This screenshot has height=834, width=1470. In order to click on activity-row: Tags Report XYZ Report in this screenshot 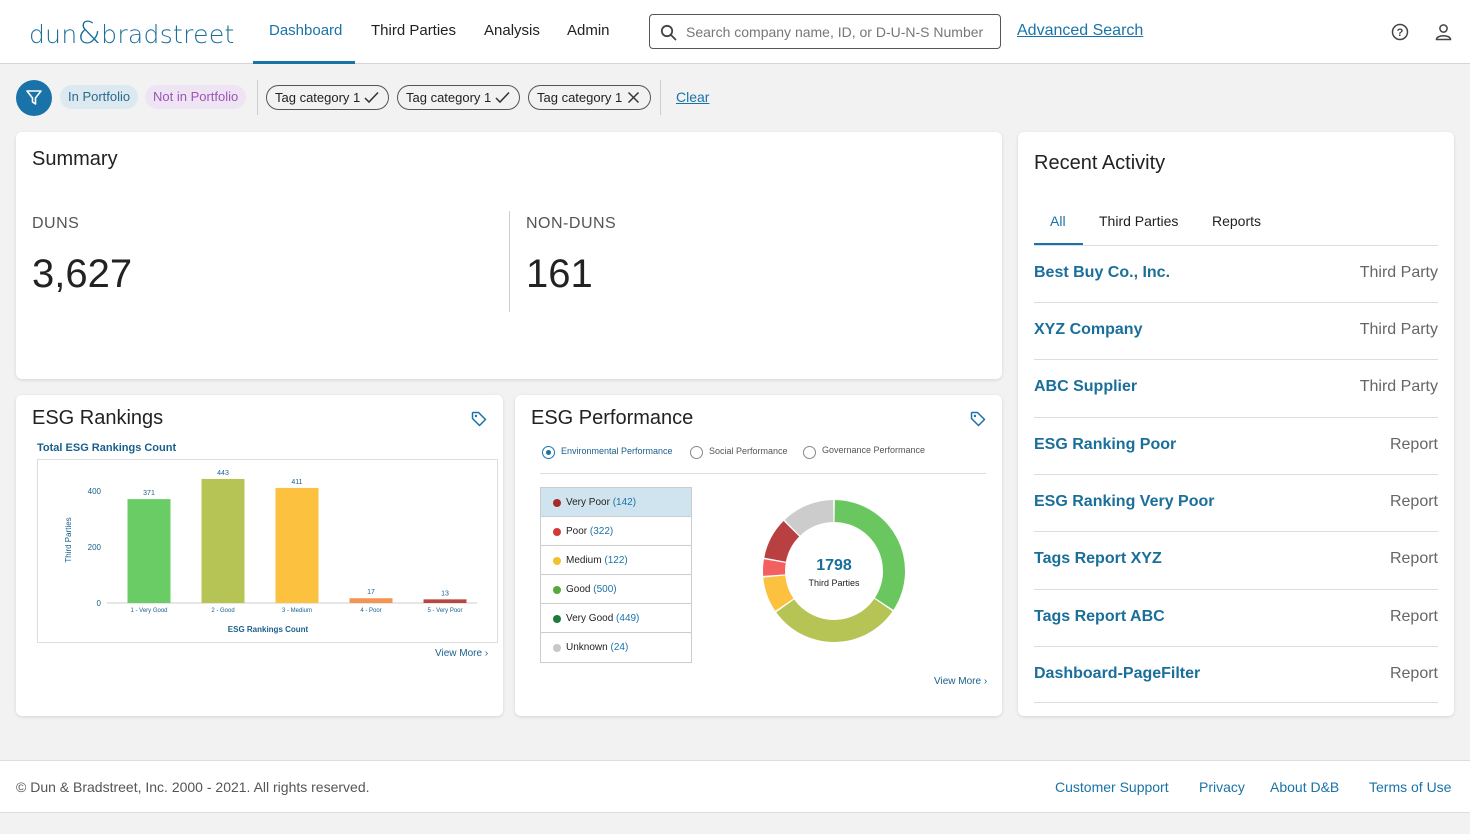, I will do `click(1236, 559)`.